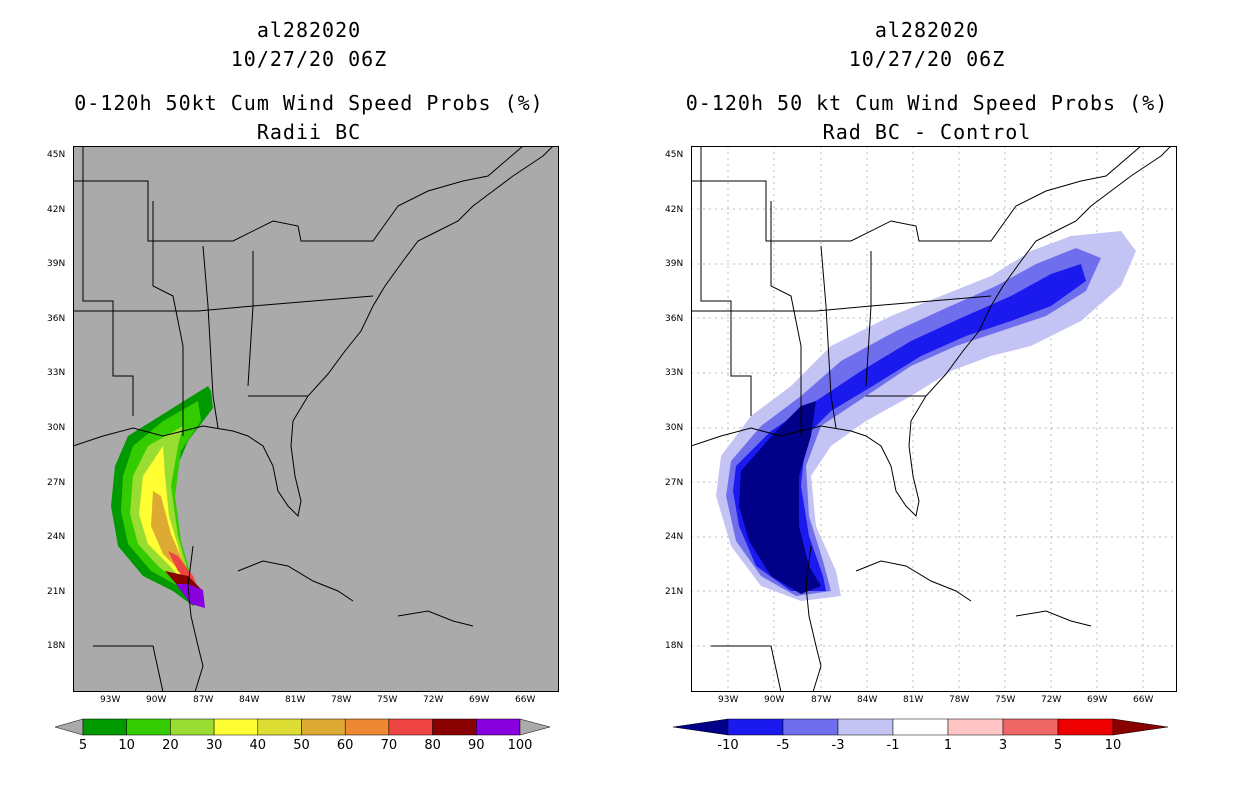 This screenshot has width=1236, height=800. I want to click on colorbar-tick-label: -1, so click(893, 745).